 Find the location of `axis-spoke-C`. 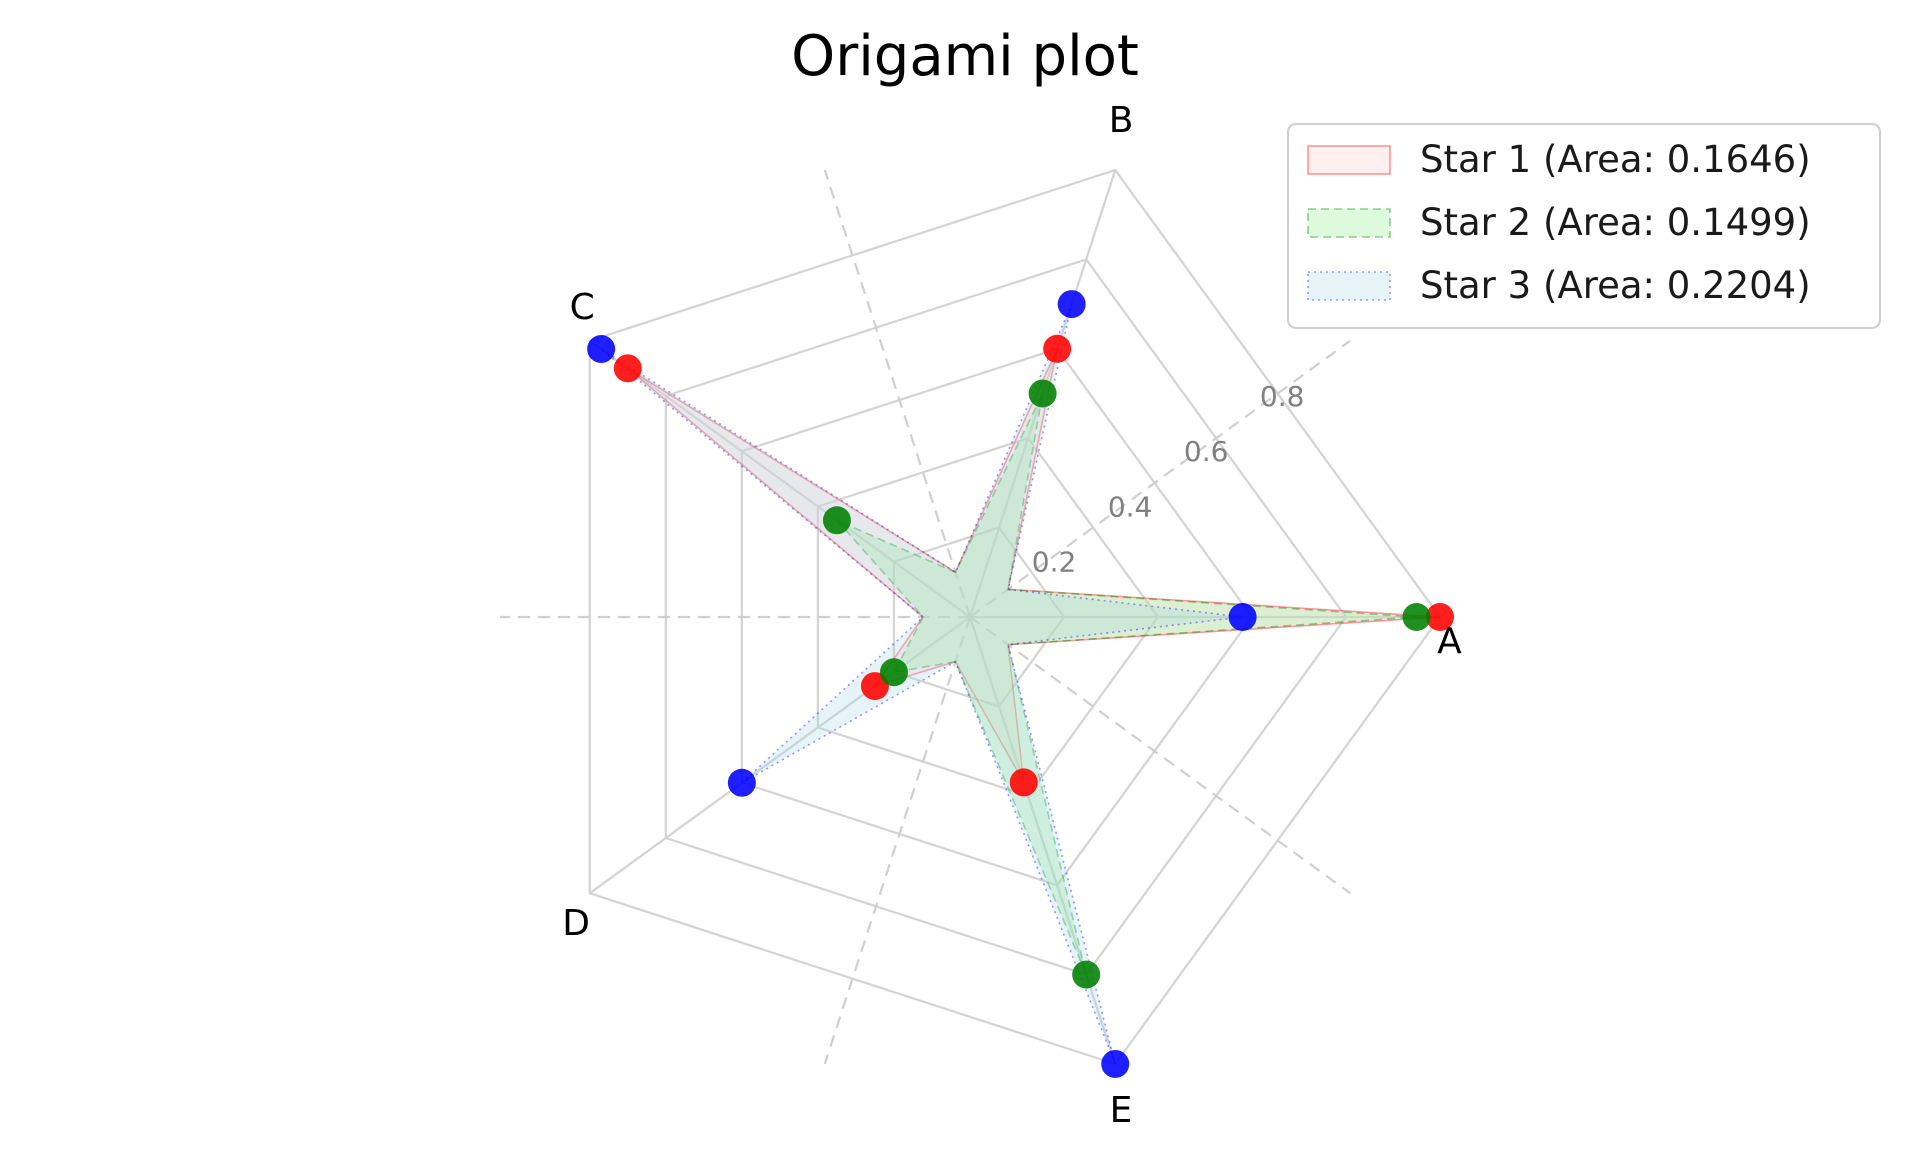

axis-spoke-C is located at coordinates (780, 478).